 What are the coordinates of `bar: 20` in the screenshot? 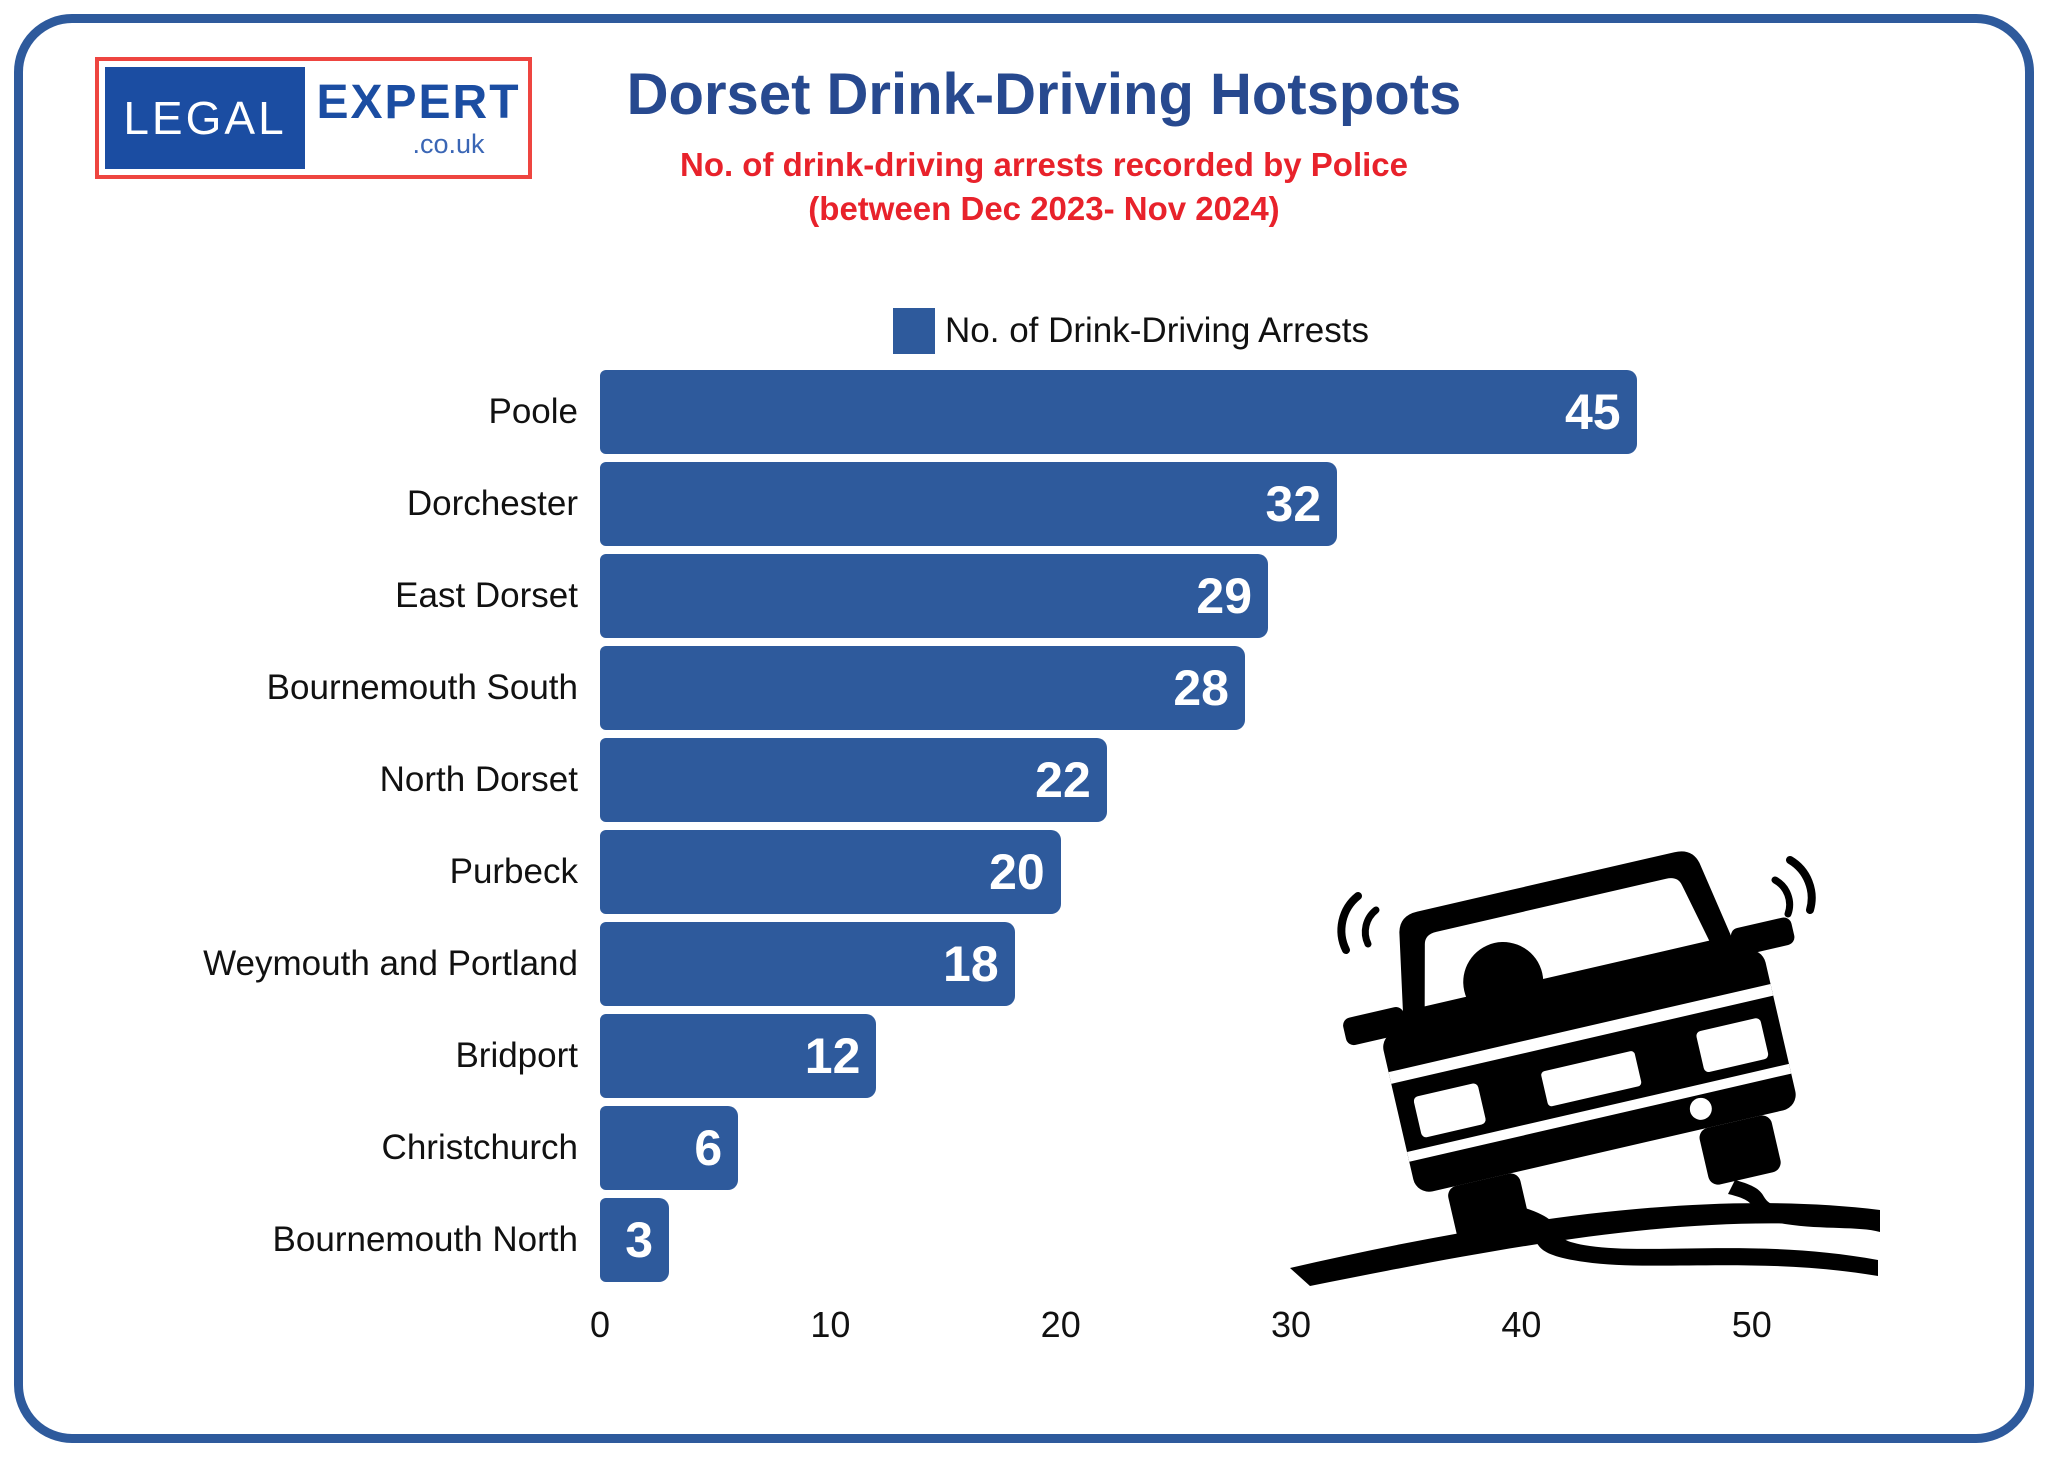 It's located at (830, 872).